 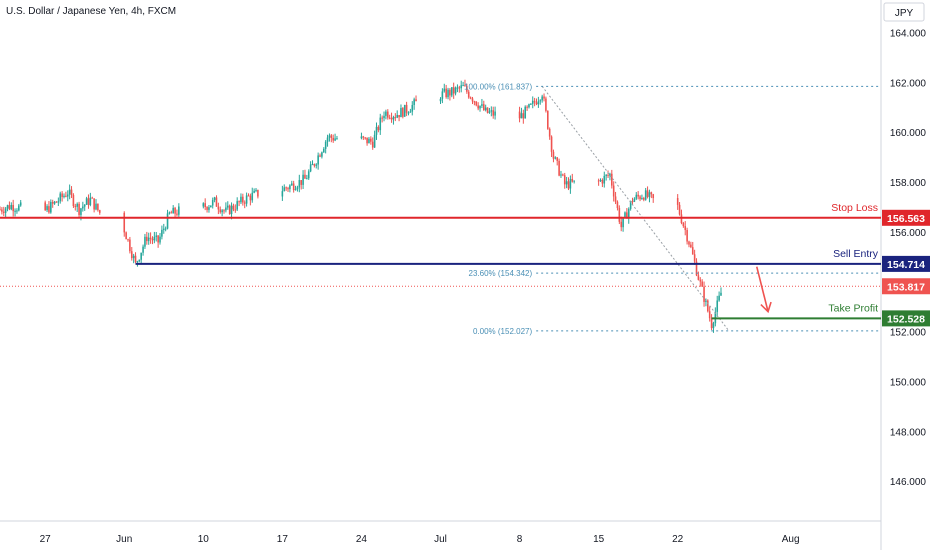 I want to click on currency-box, so click(x=904, y=12).